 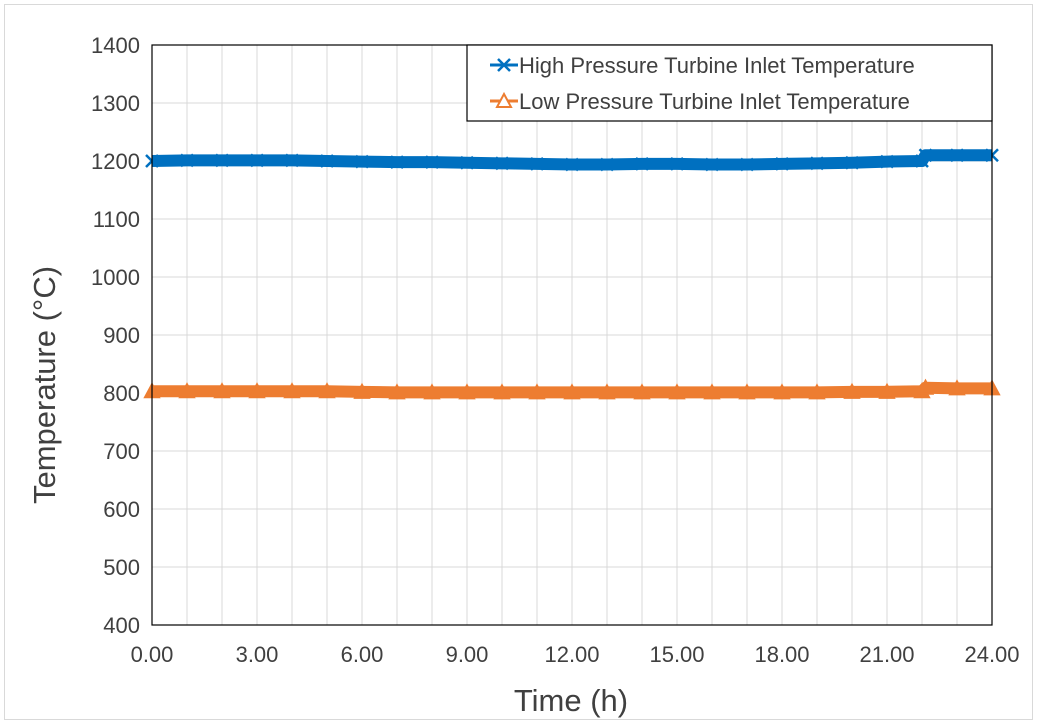 I want to click on x-tick-label: 3.00, so click(x=257, y=654).